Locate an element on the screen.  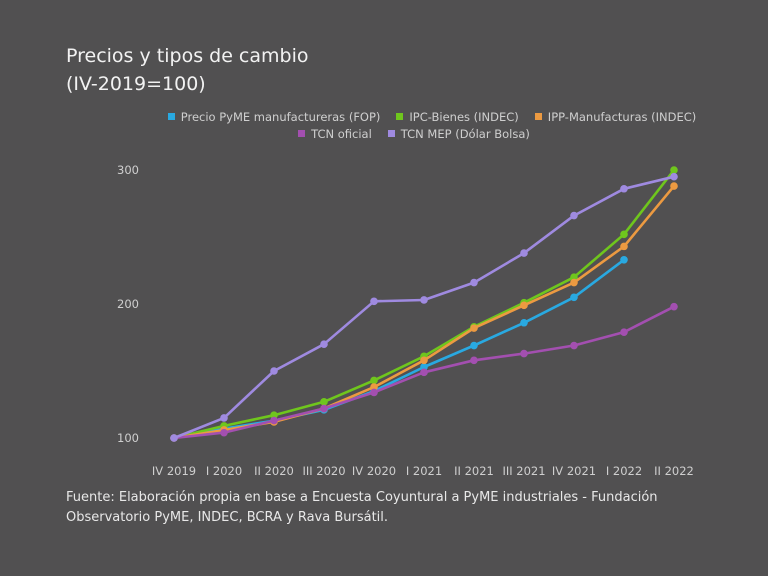
x-tick-label: III 2020 is located at coordinates (323, 471).